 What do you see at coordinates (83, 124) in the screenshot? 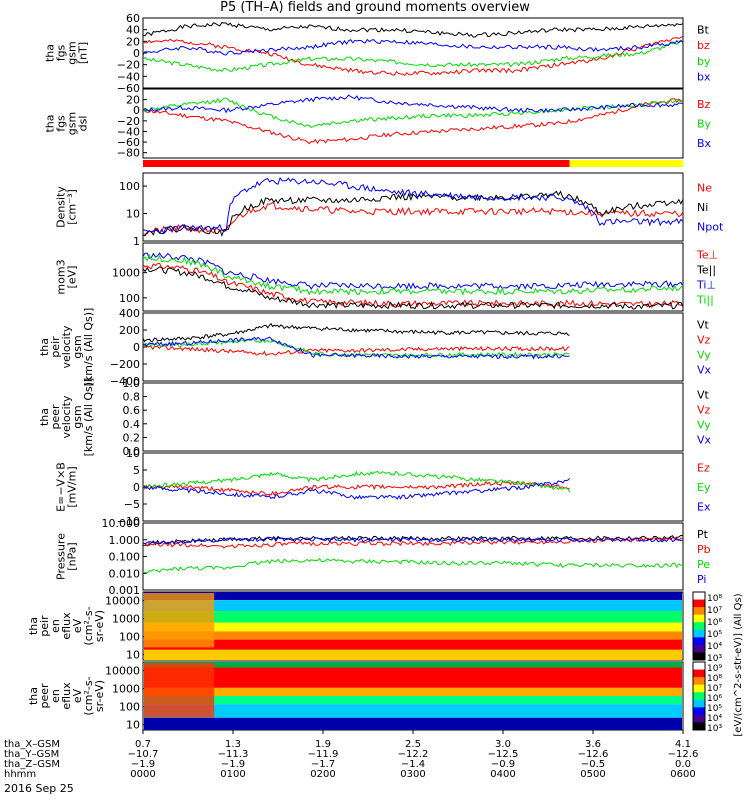
I see `y-axis-label: dsl` at bounding box center [83, 124].